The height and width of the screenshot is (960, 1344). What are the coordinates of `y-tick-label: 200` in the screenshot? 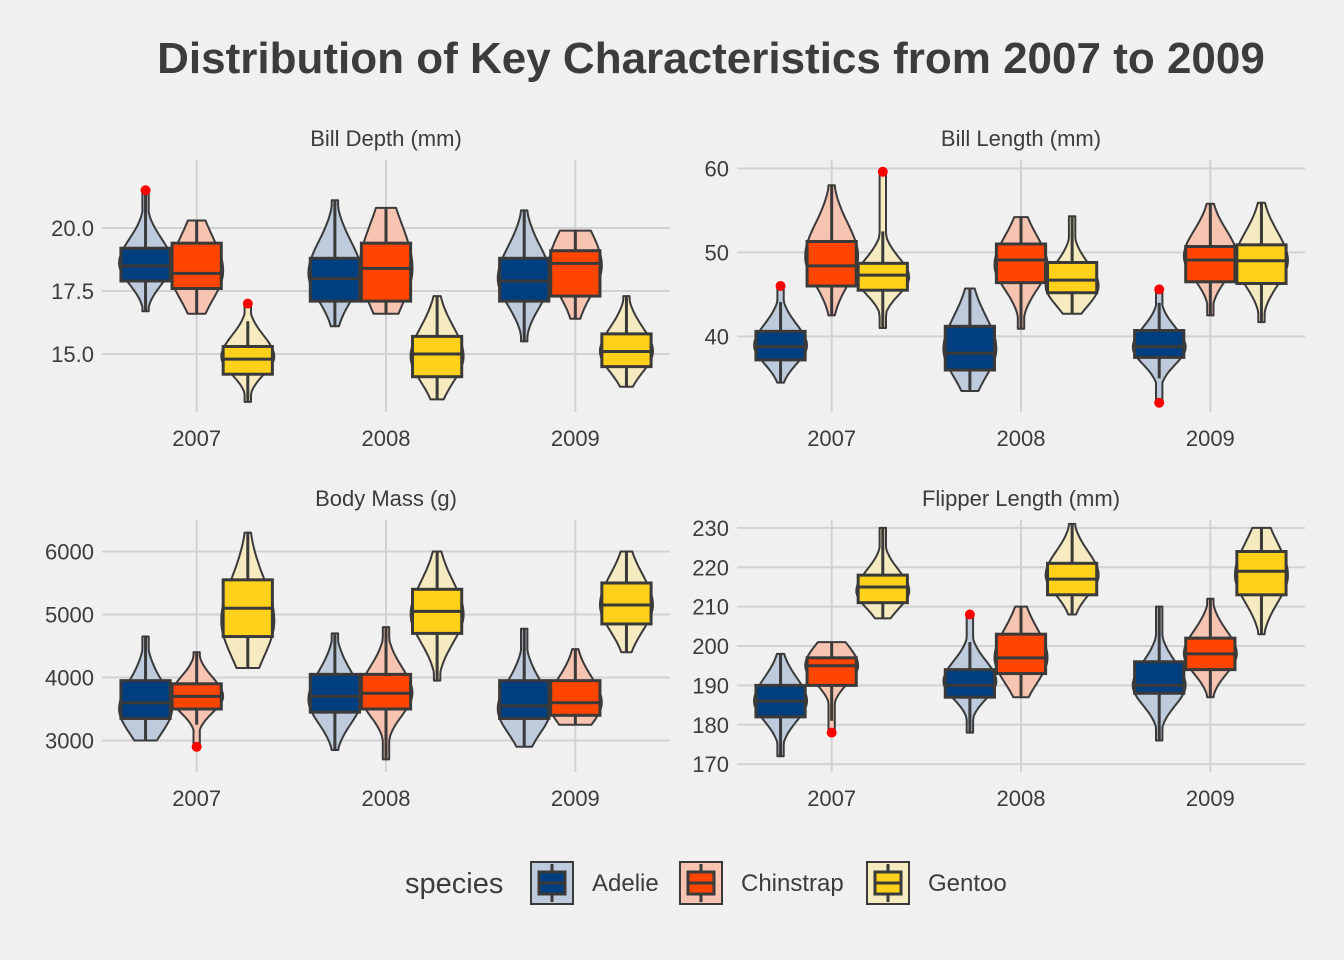 It's located at (710, 646).